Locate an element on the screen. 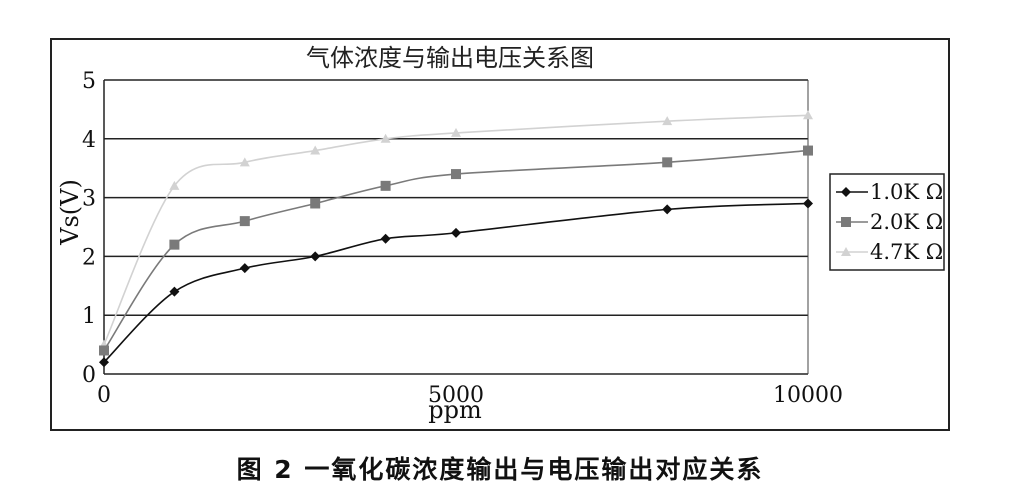  legend-label-3: 4.7K Ω is located at coordinates (906, 252).